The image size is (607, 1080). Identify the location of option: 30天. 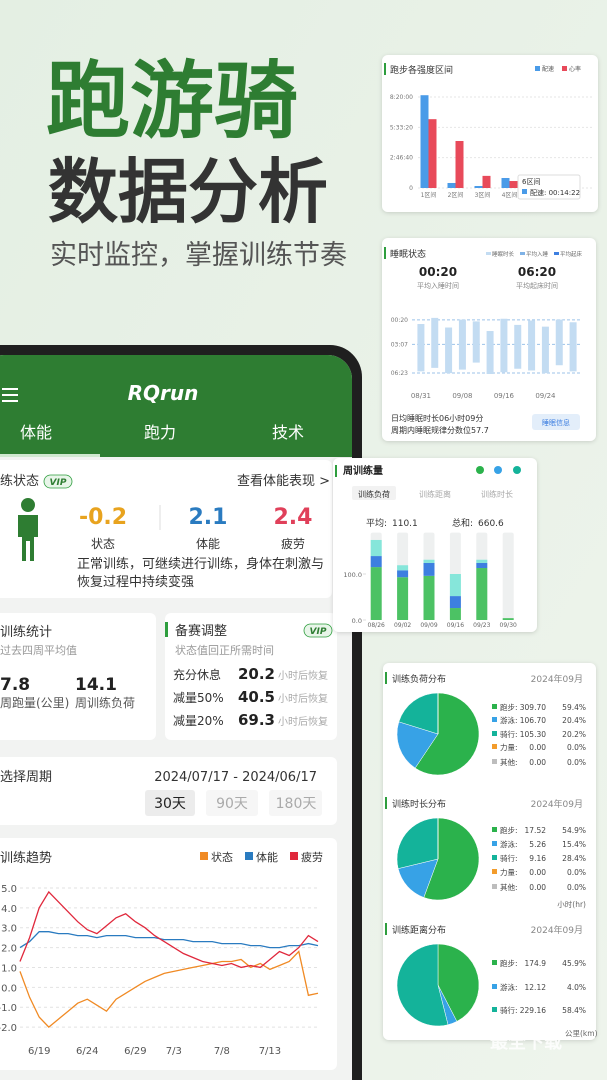
(170, 804).